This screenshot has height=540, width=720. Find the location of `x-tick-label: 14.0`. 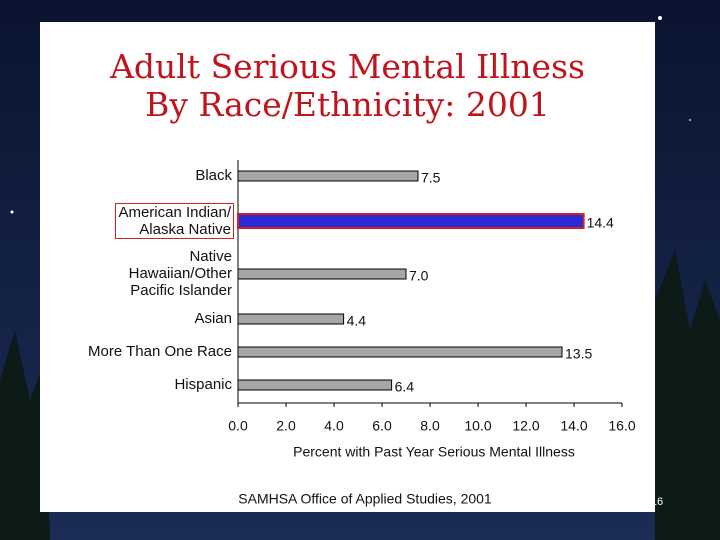

x-tick-label: 14.0 is located at coordinates (573, 426).